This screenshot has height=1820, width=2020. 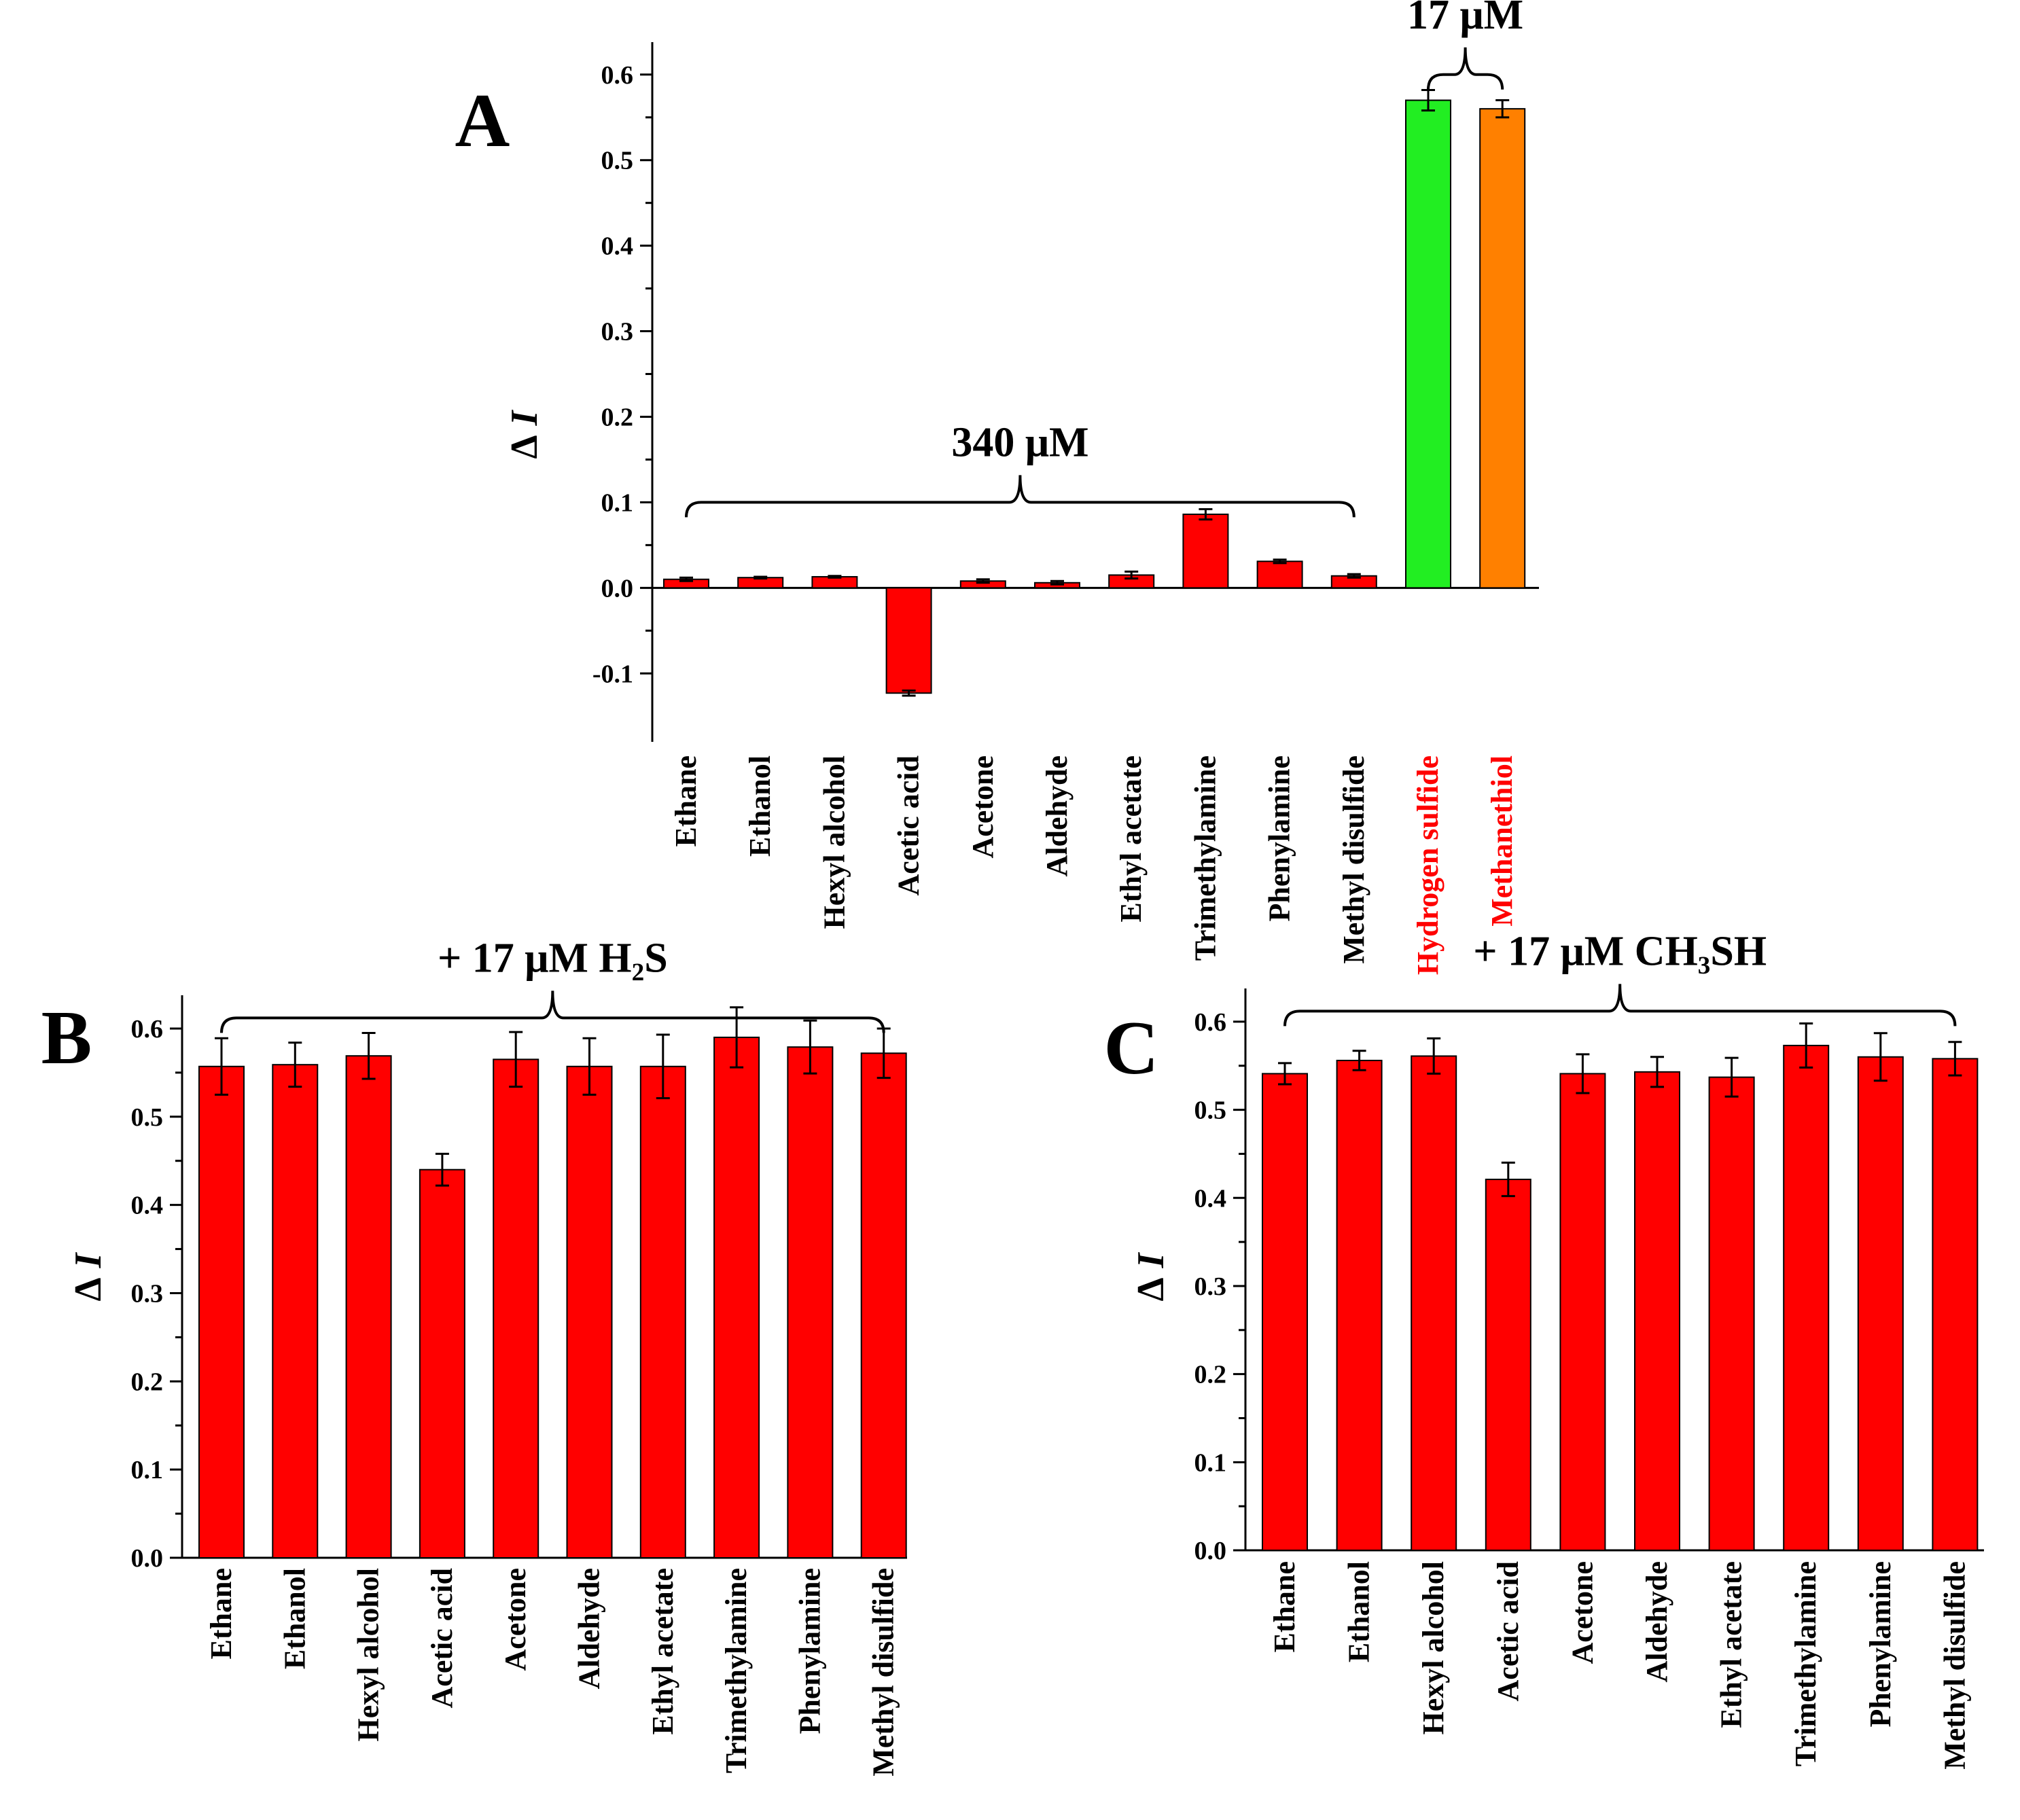 What do you see at coordinates (482, 121) in the screenshot?
I see `panel-letter: A` at bounding box center [482, 121].